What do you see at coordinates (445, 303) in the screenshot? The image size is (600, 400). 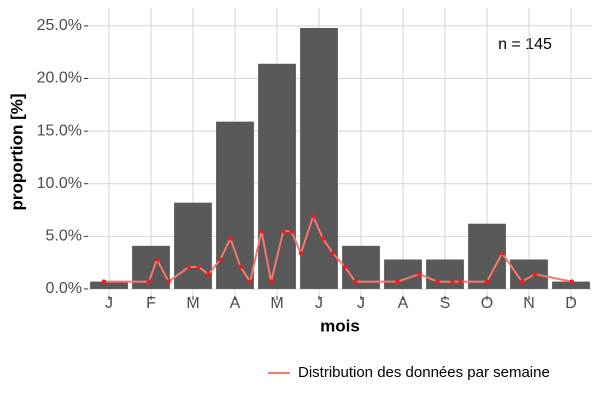 I see `x-tick-label: S` at bounding box center [445, 303].